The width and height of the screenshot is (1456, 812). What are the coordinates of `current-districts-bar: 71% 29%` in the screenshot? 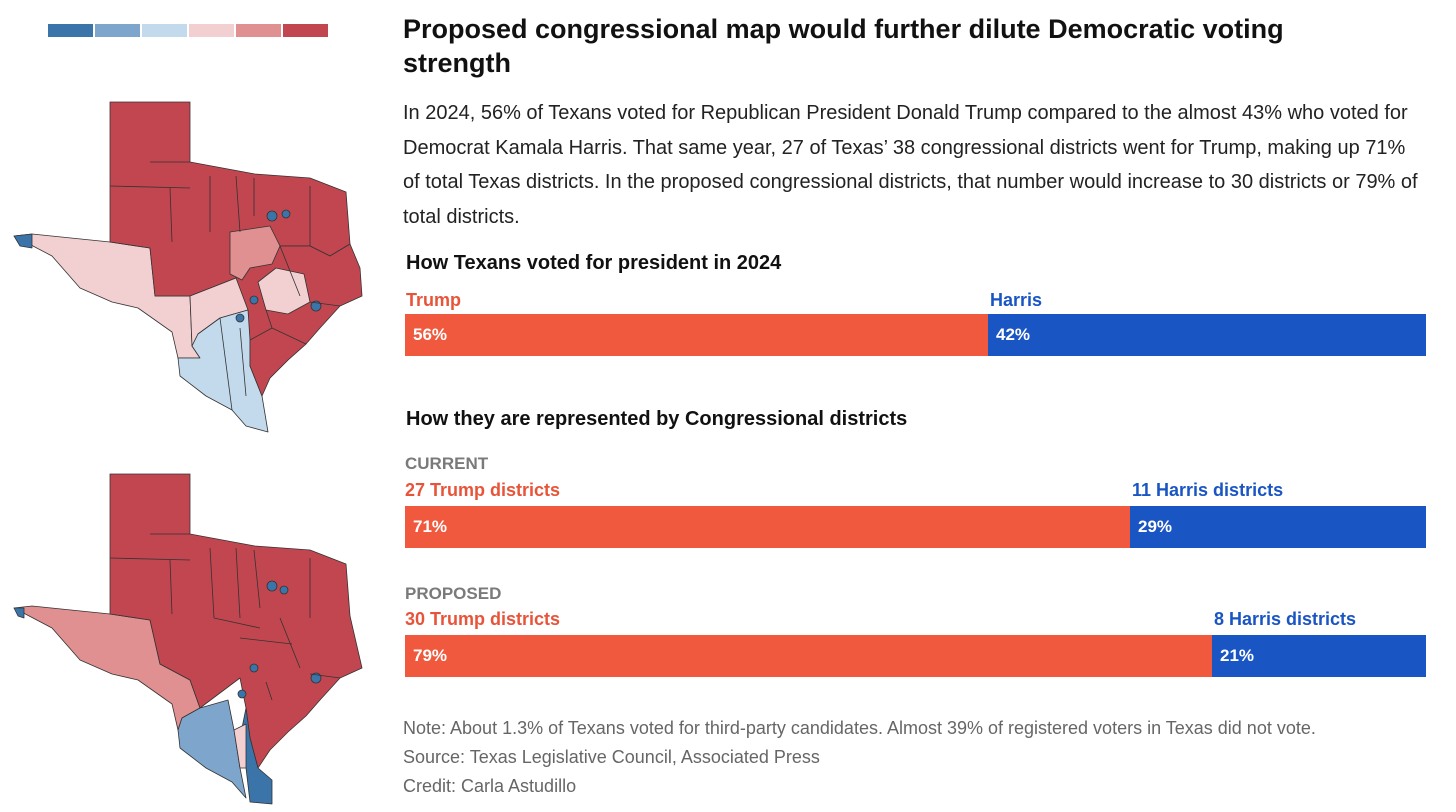 It's located at (915, 527).